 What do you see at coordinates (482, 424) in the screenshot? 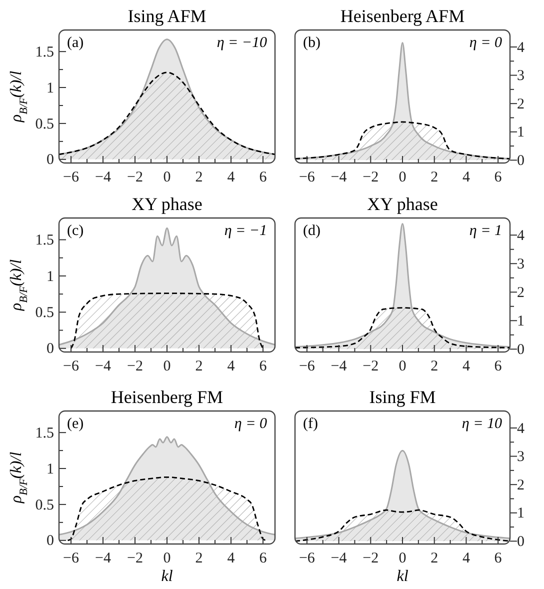
I see `annotation: η = 10` at bounding box center [482, 424].